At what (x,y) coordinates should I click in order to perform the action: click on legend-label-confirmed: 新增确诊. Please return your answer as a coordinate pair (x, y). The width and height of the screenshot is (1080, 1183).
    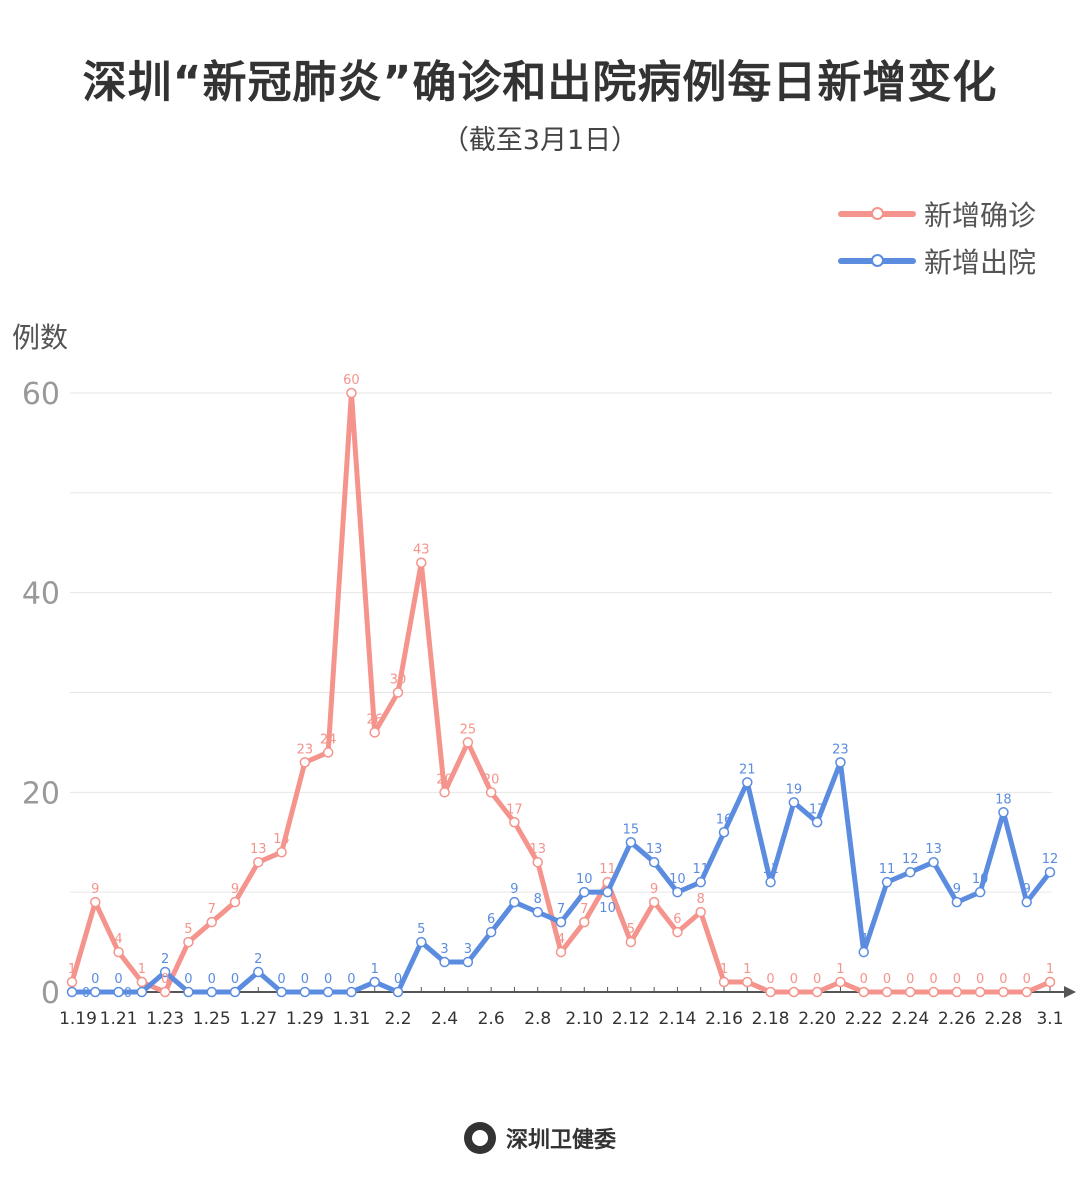
    Looking at the image, I should click on (980, 215).